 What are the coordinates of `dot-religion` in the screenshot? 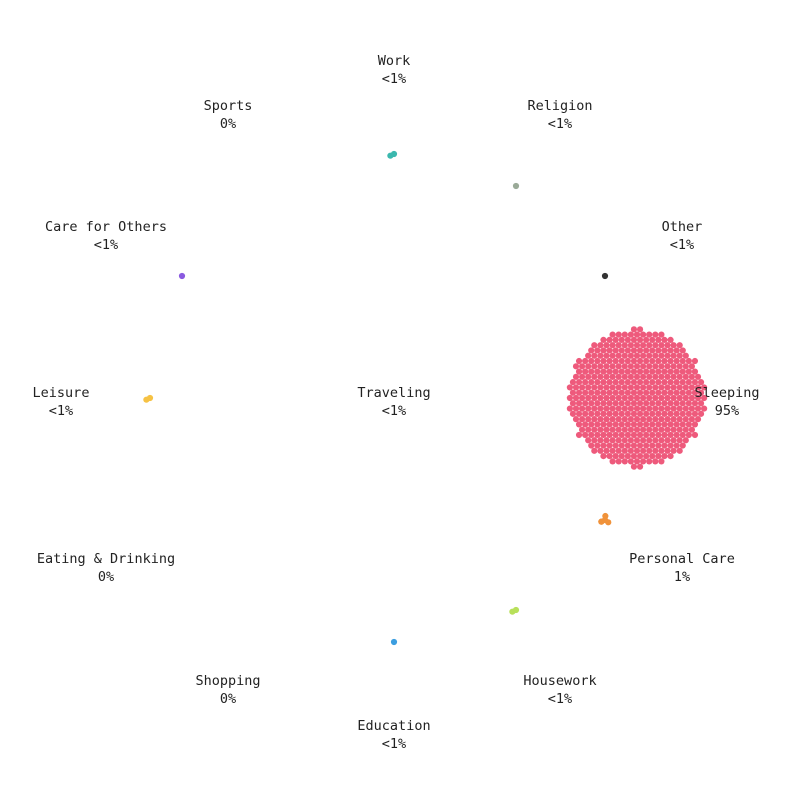 It's located at (516, 186).